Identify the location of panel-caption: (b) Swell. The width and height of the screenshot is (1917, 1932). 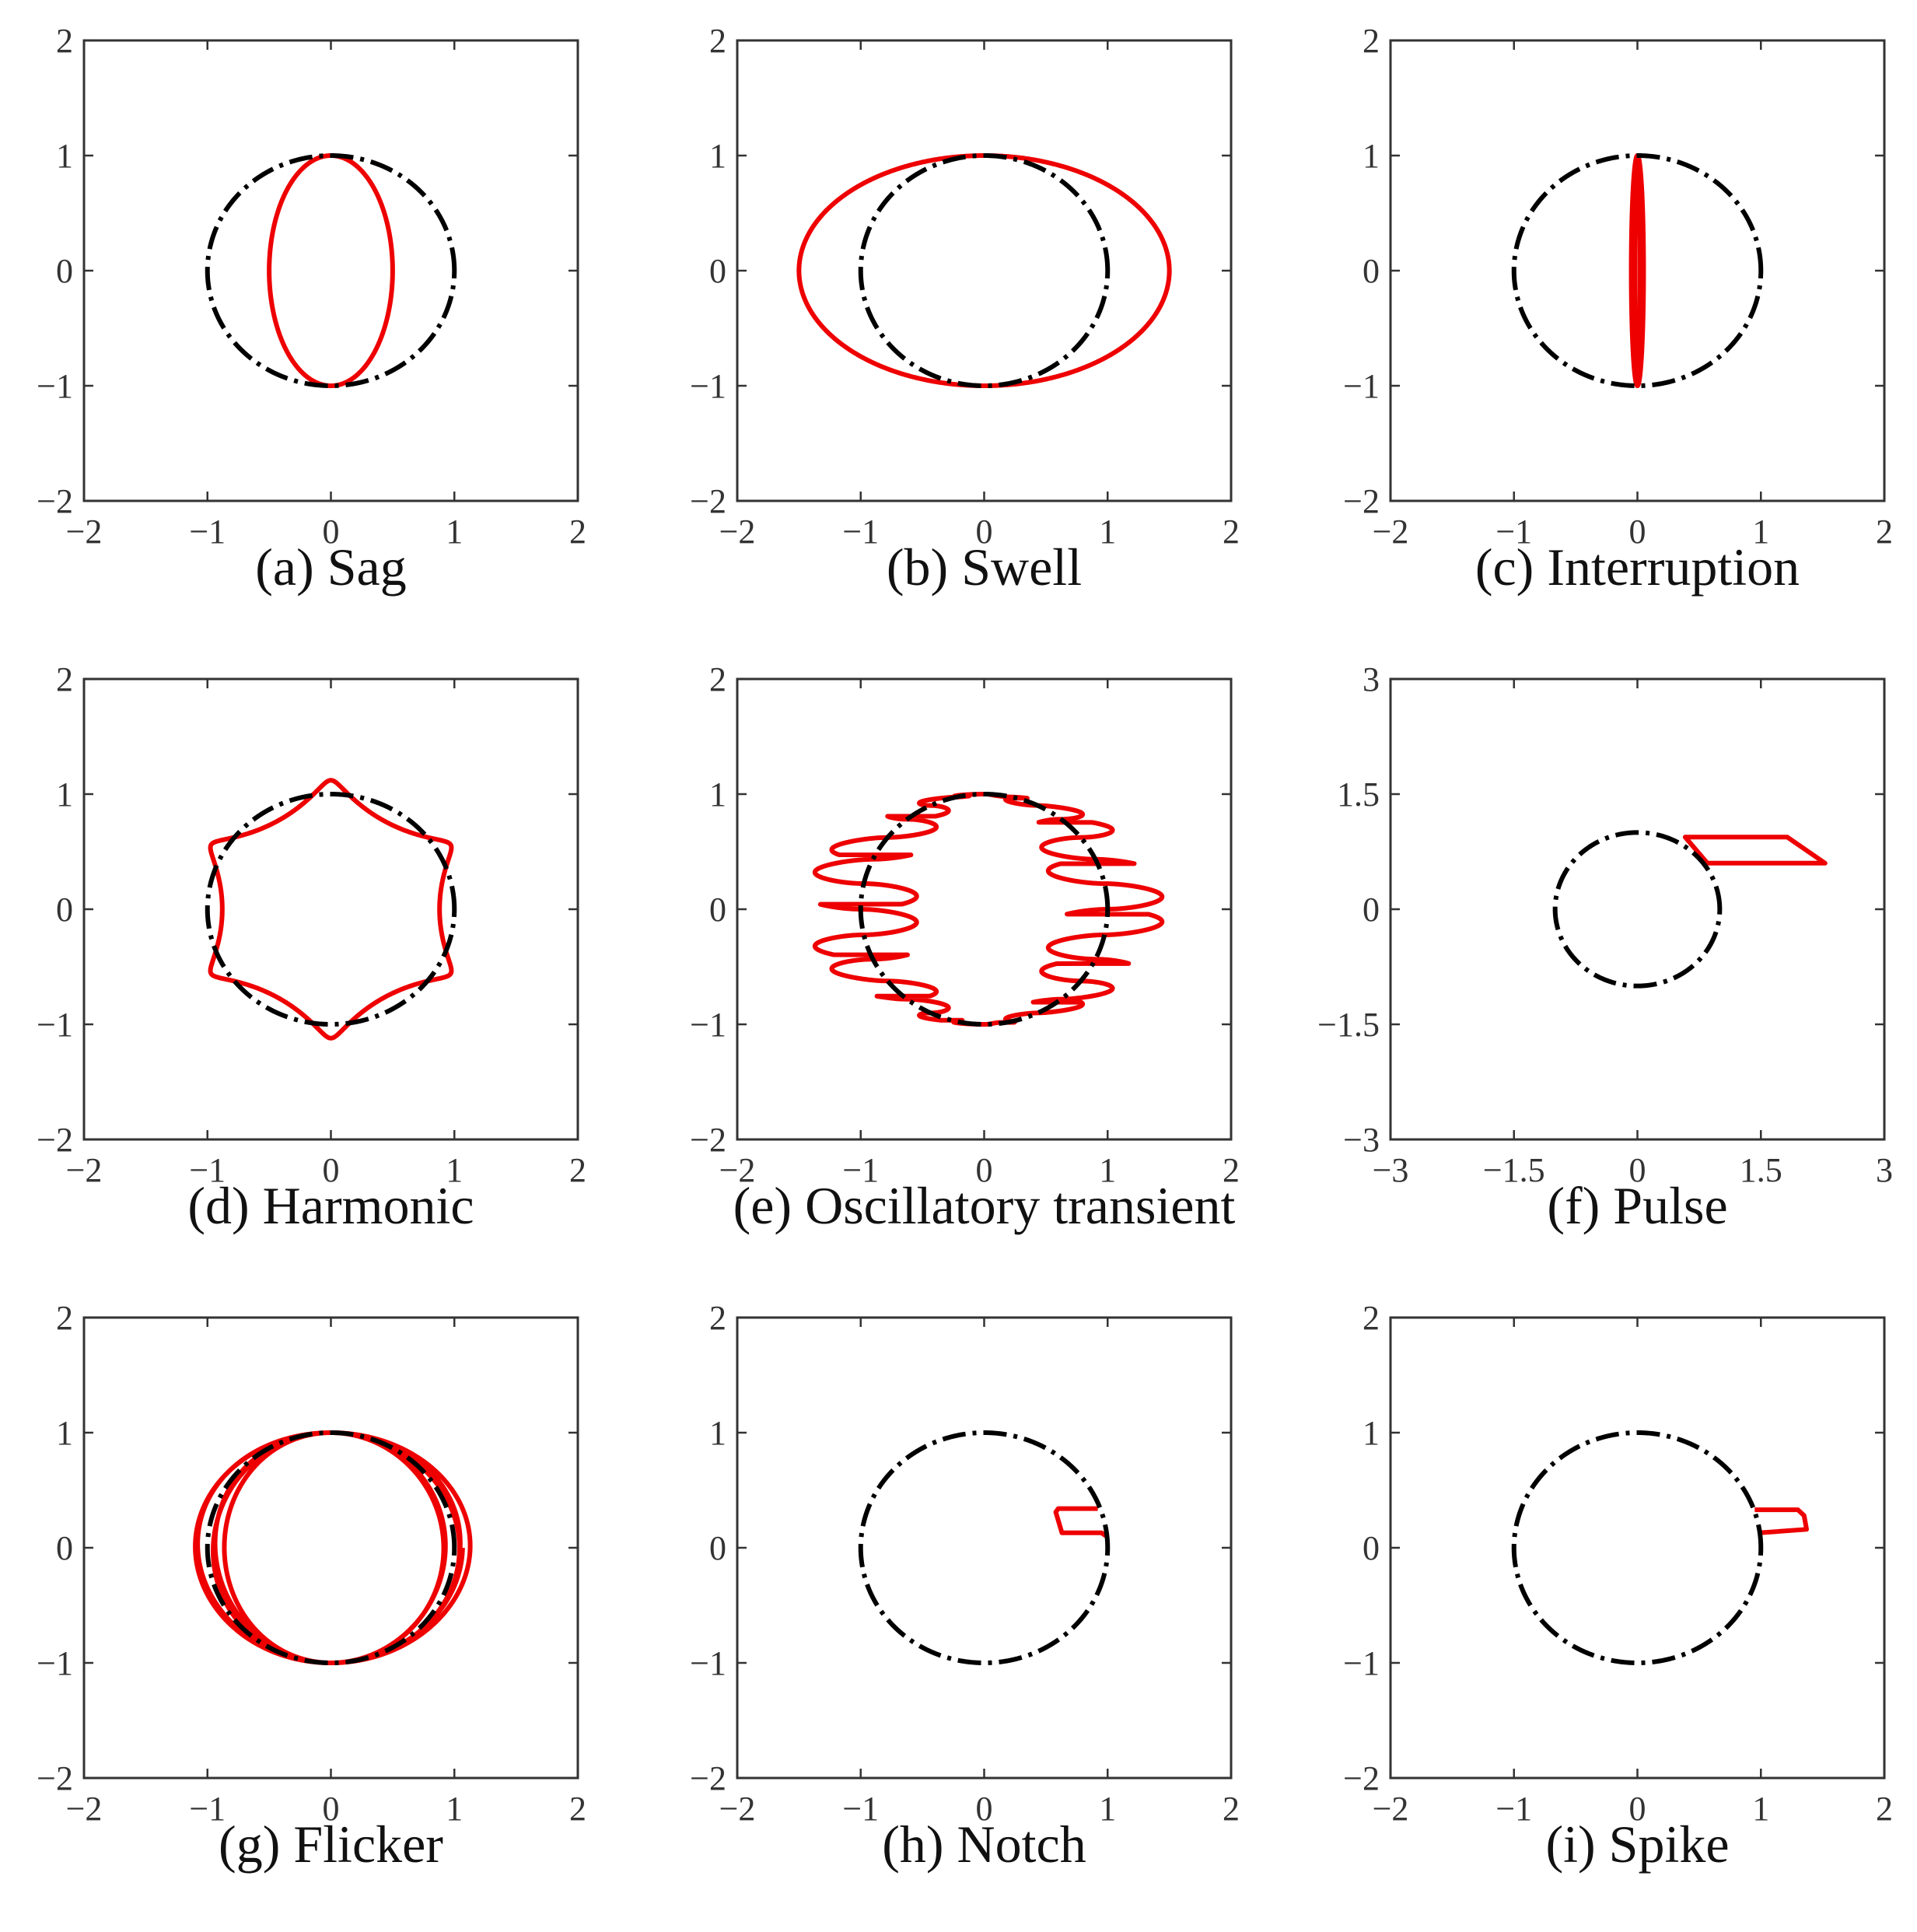
(984, 567).